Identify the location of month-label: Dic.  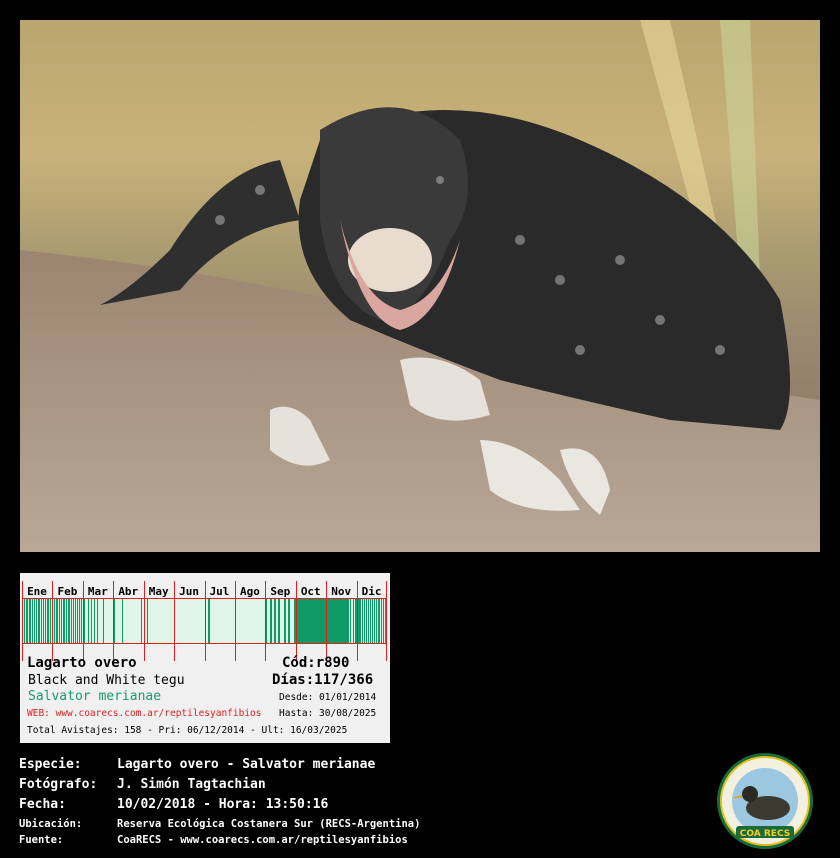
(371, 591).